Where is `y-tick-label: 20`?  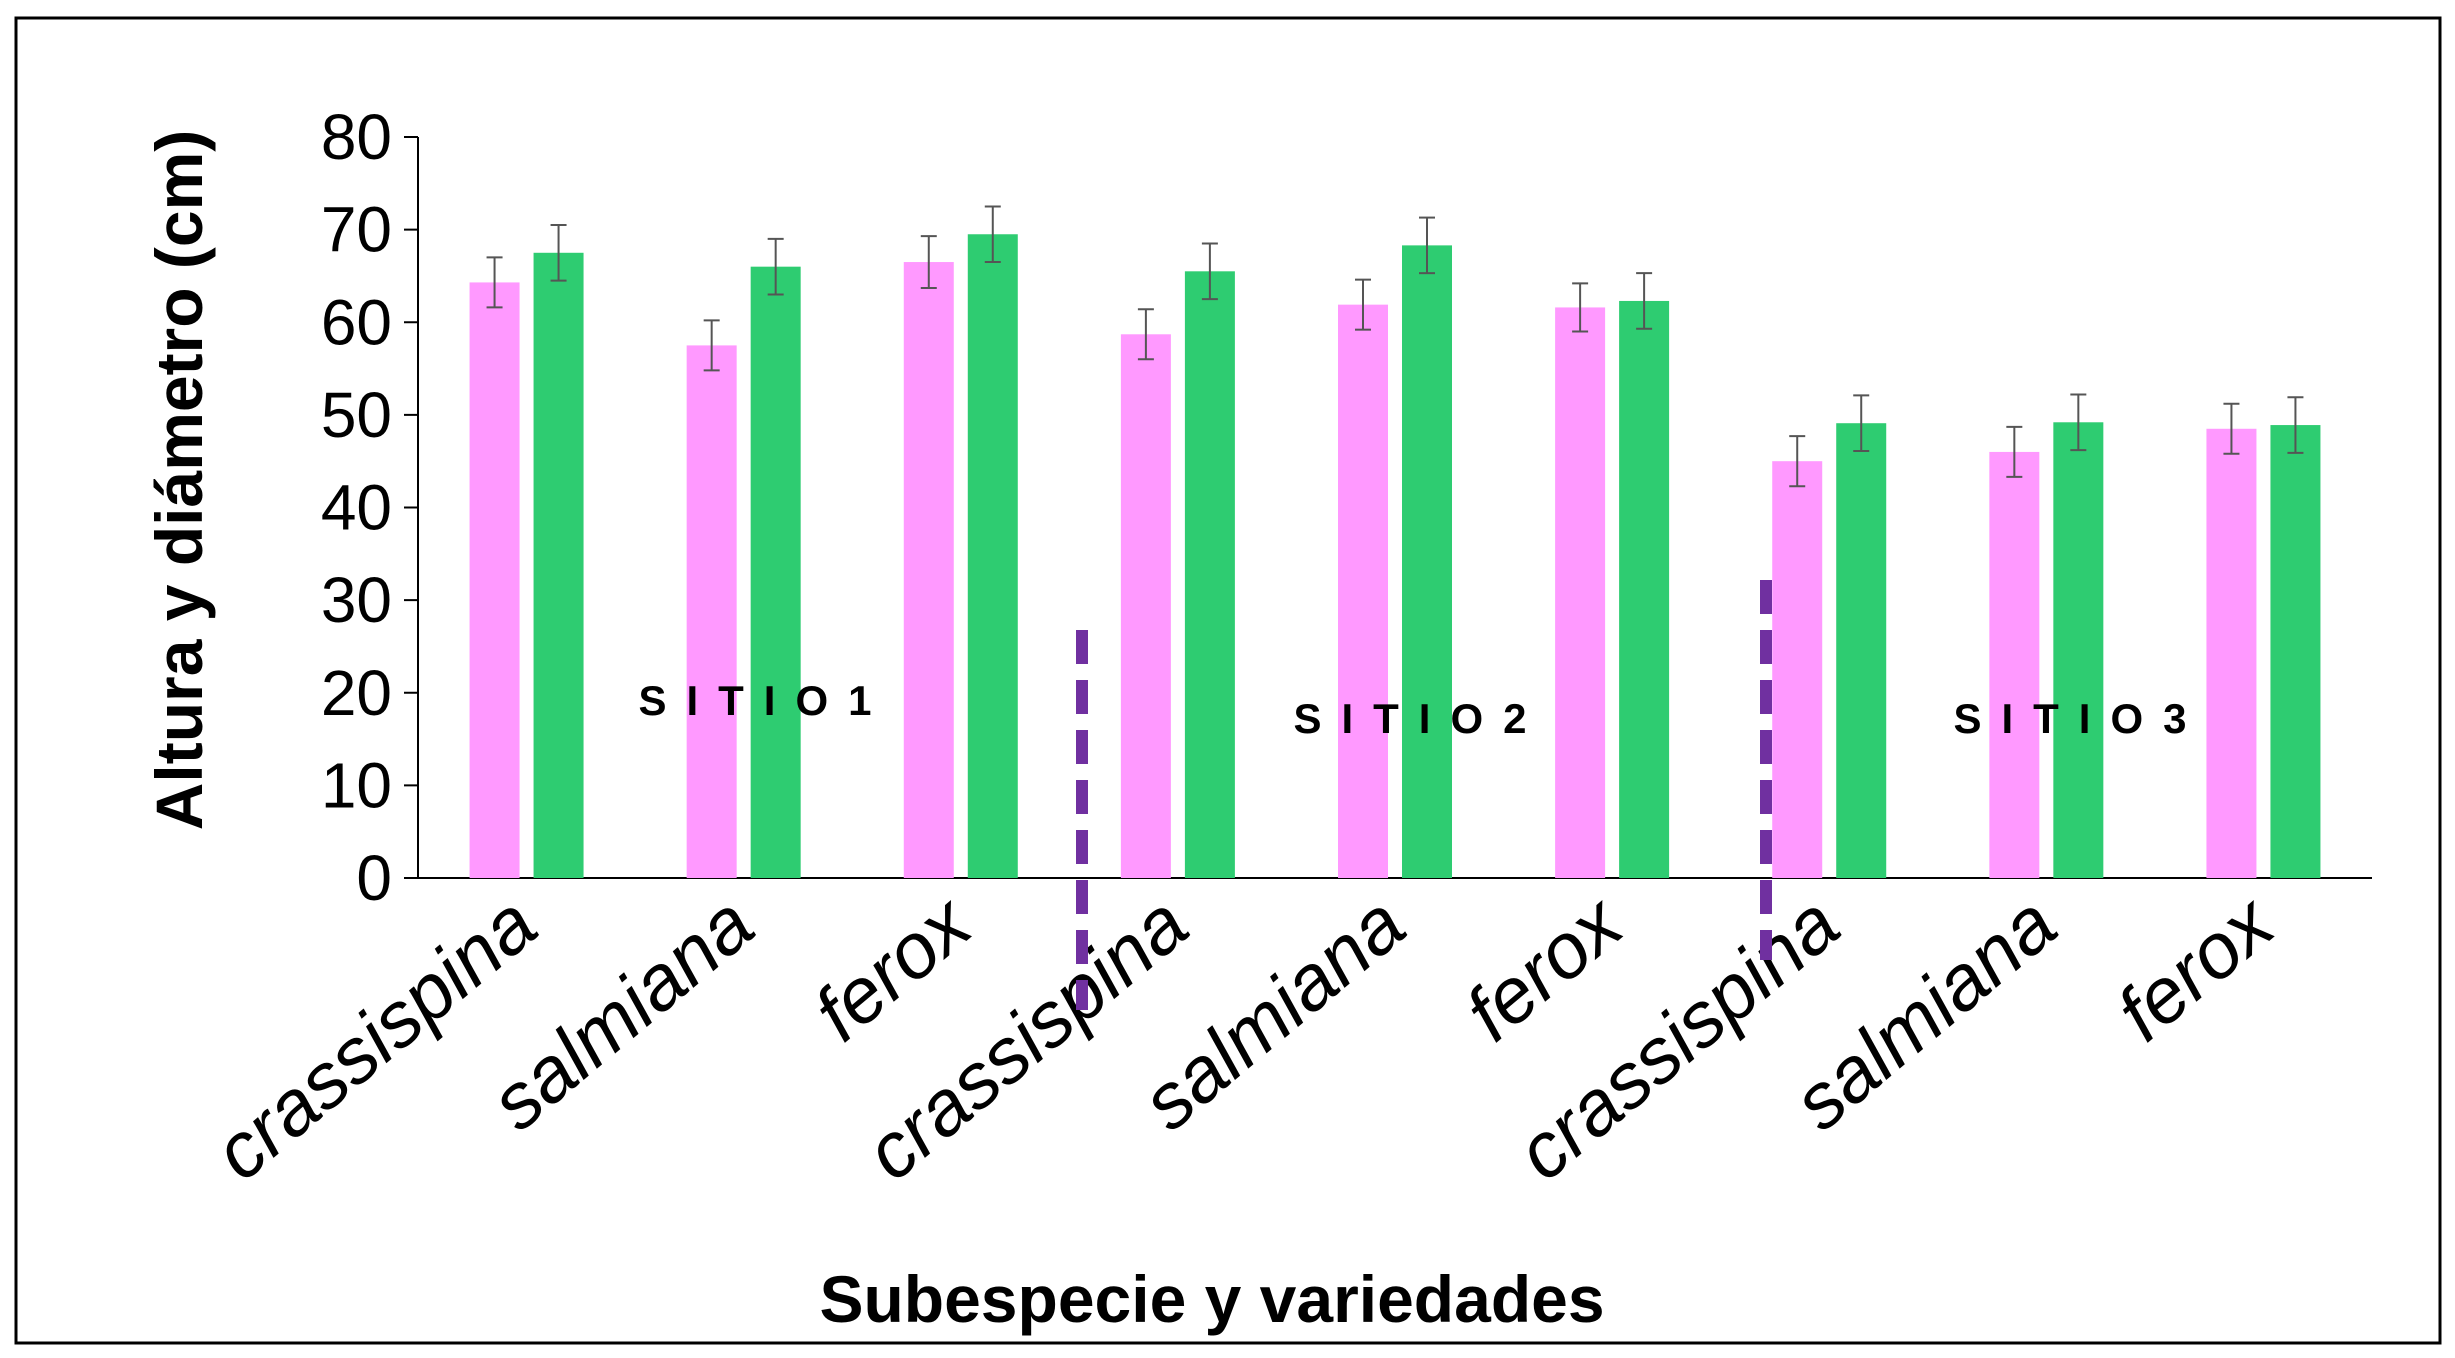 y-tick-label: 20 is located at coordinates (356, 693).